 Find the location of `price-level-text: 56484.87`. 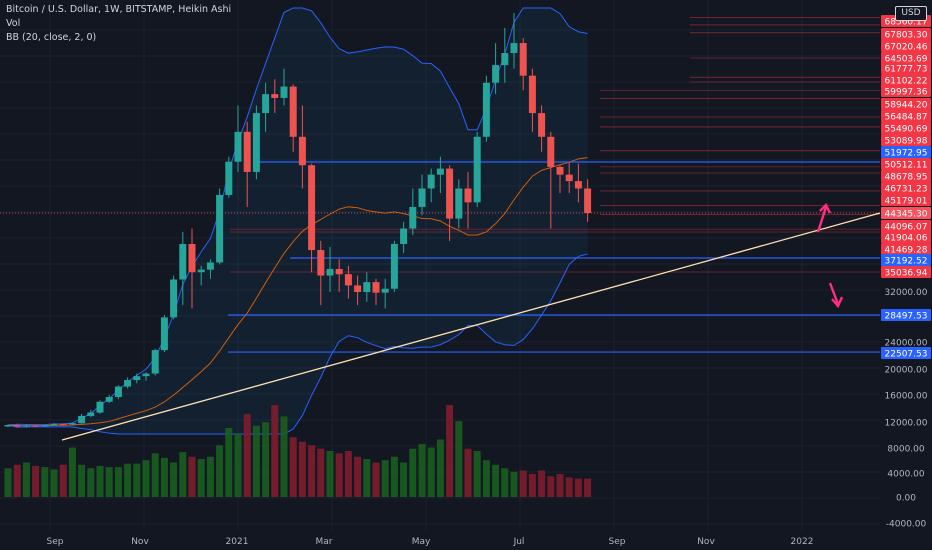

price-level-text: 56484.87 is located at coordinates (906, 118).